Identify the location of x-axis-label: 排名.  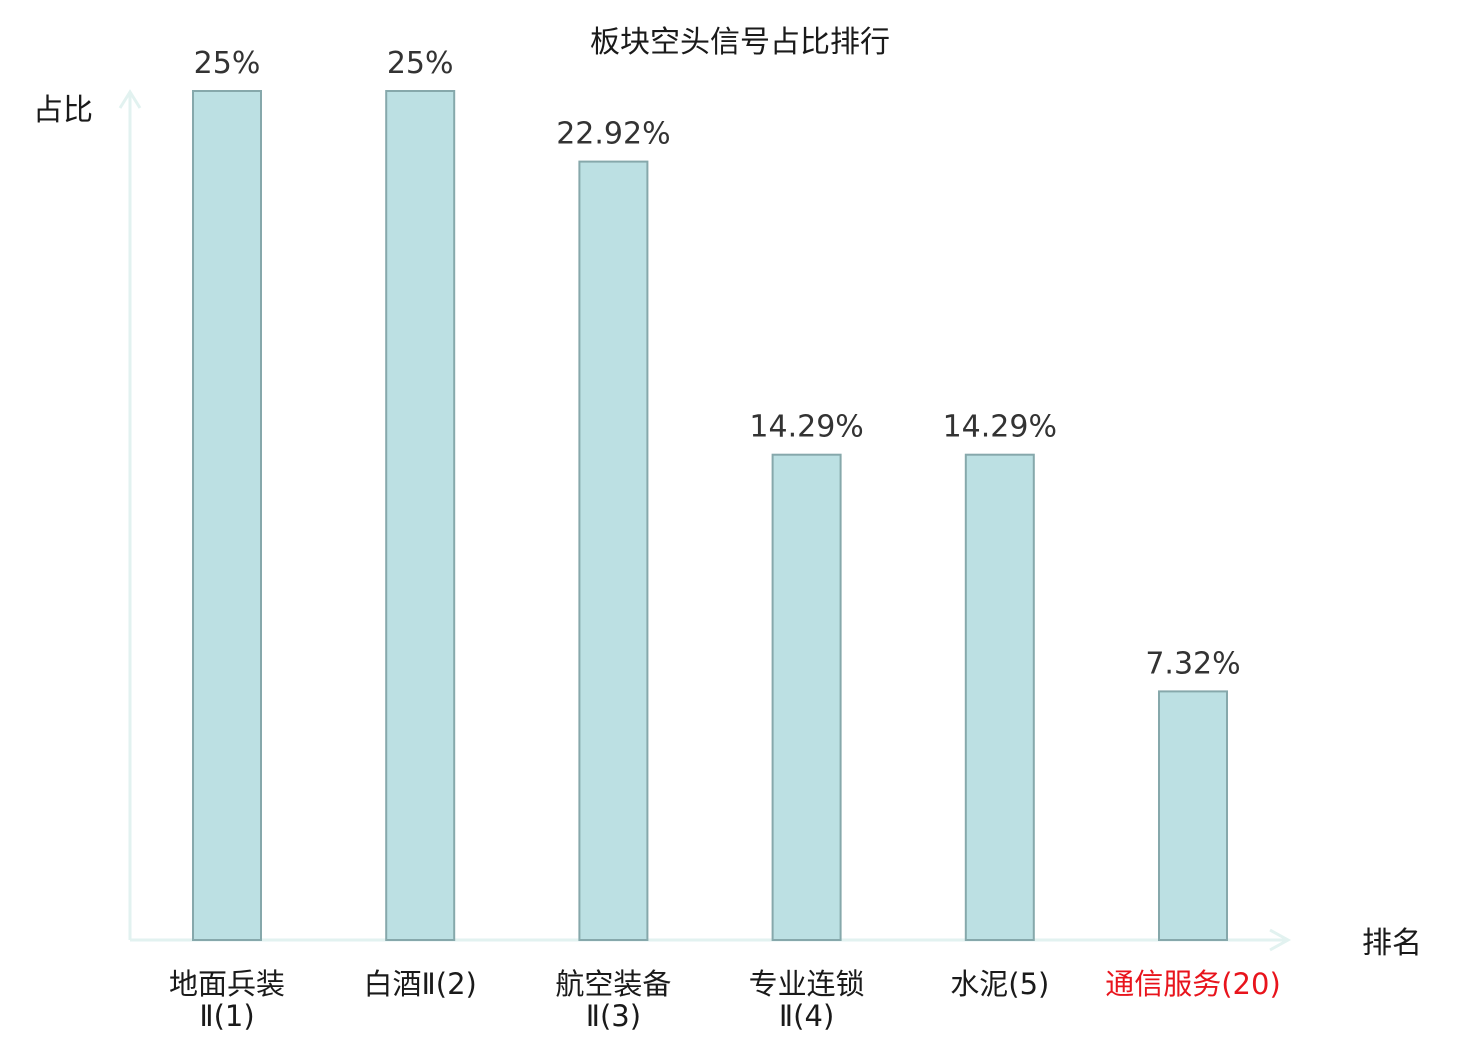
(1392, 943).